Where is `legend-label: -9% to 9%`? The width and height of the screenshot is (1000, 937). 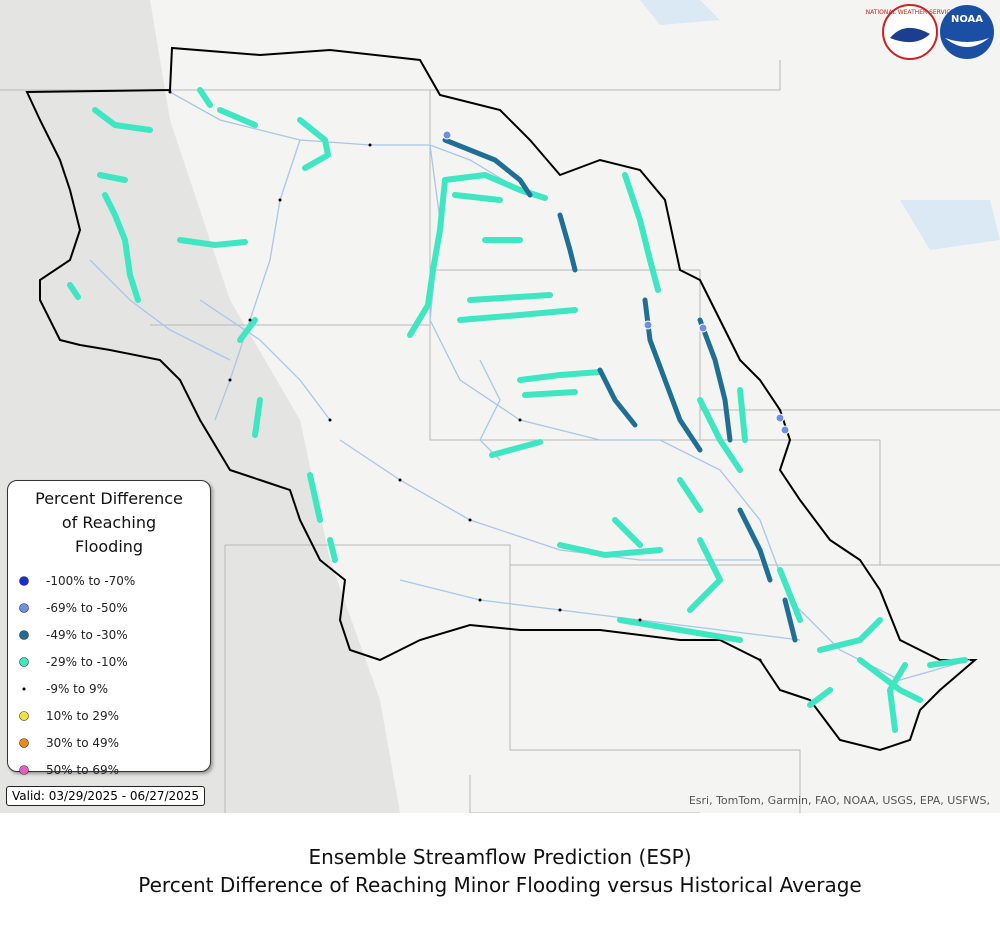 legend-label: -9% to 9% is located at coordinates (77, 688).